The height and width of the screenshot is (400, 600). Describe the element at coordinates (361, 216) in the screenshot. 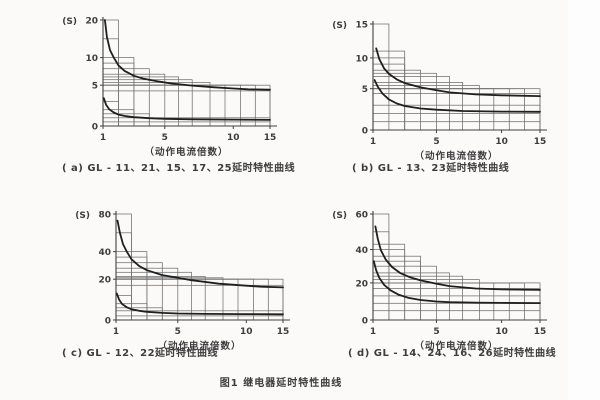

I see `y-tick-label: 60` at that location.